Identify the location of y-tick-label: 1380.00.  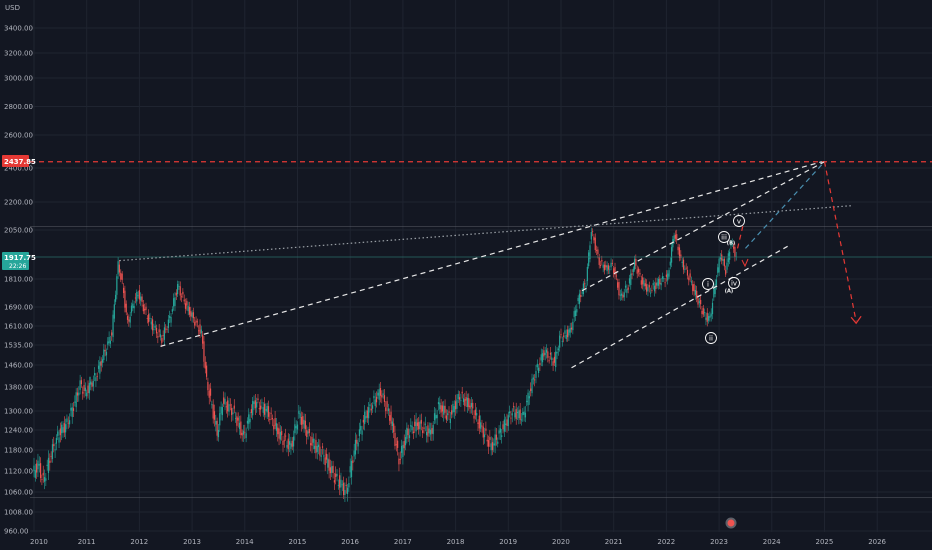
(18, 388).